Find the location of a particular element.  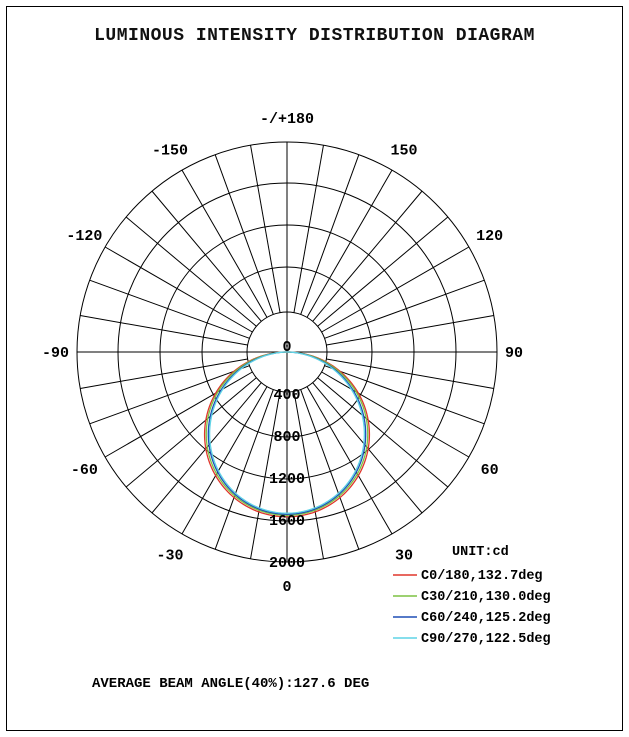

legend-label: C60/240,125.2deg is located at coordinates (486, 618).